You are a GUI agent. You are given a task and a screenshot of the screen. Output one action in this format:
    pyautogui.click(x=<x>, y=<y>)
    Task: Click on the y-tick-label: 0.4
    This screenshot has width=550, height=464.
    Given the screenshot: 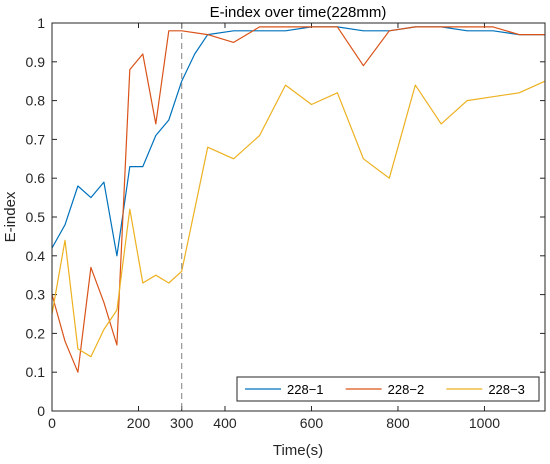 What is the action you would take?
    pyautogui.click(x=36, y=256)
    